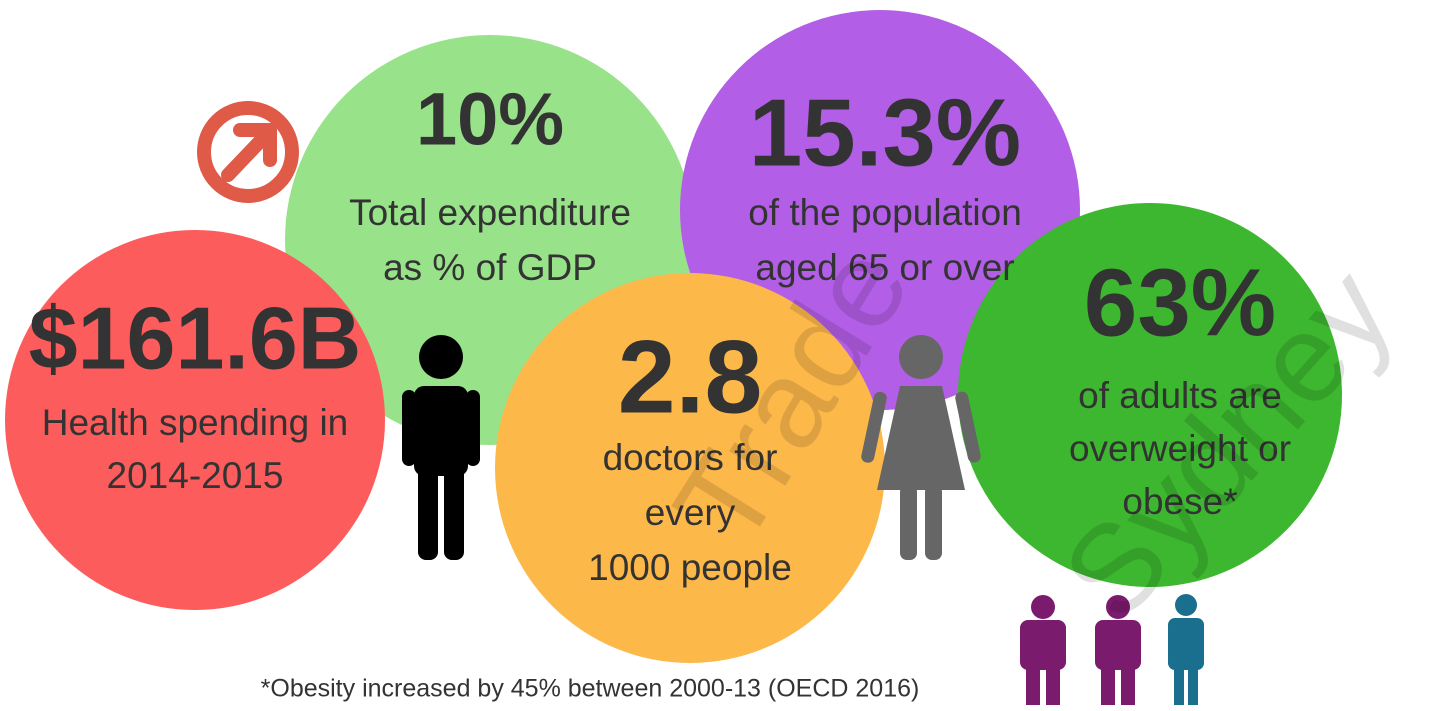 The height and width of the screenshot is (711, 1447). What do you see at coordinates (1112, 649) in the screenshot?
I see `people-icons` at bounding box center [1112, 649].